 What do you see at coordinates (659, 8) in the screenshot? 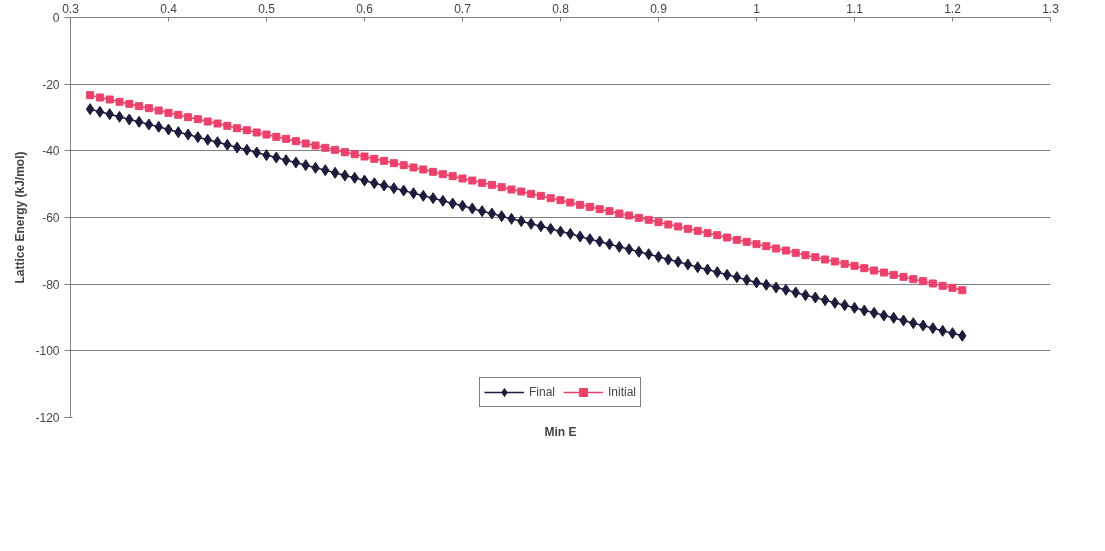
I see `x-tick-label: 0.9` at bounding box center [659, 8].